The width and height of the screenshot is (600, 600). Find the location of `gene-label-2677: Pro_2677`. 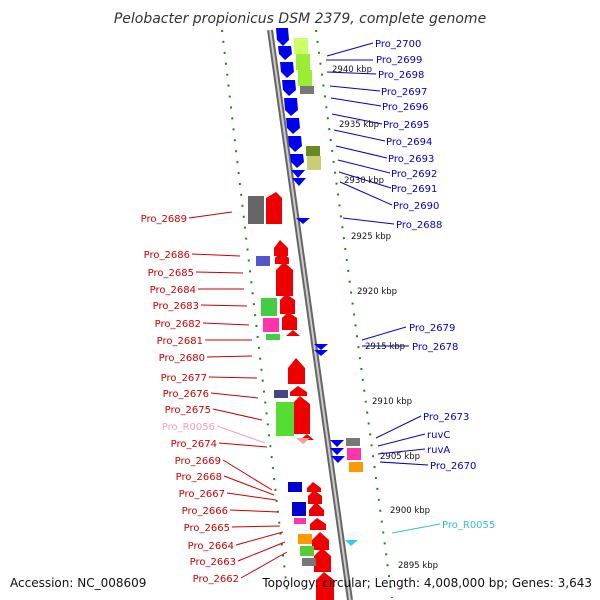

gene-label-2677: Pro_2677 is located at coordinates (184, 378).